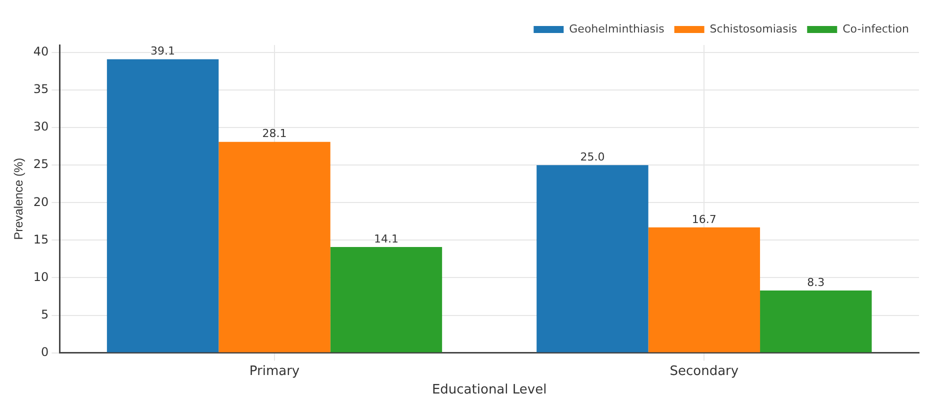  I want to click on y-tick-label: 35, so click(41, 89).